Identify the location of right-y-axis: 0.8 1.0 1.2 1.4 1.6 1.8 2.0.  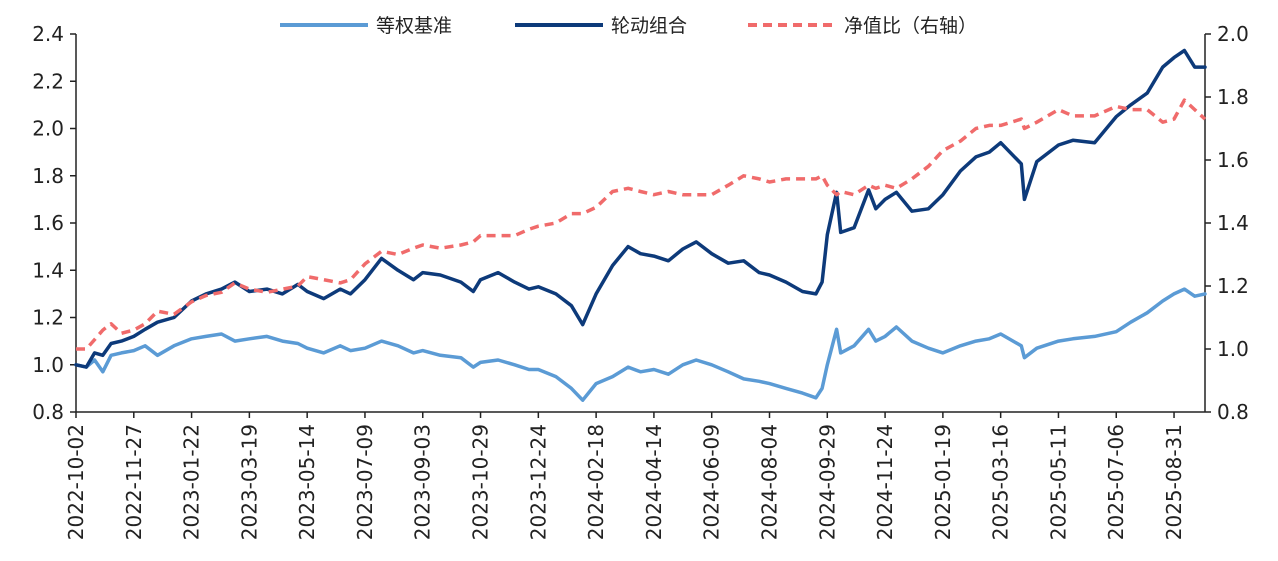
(1227, 223).